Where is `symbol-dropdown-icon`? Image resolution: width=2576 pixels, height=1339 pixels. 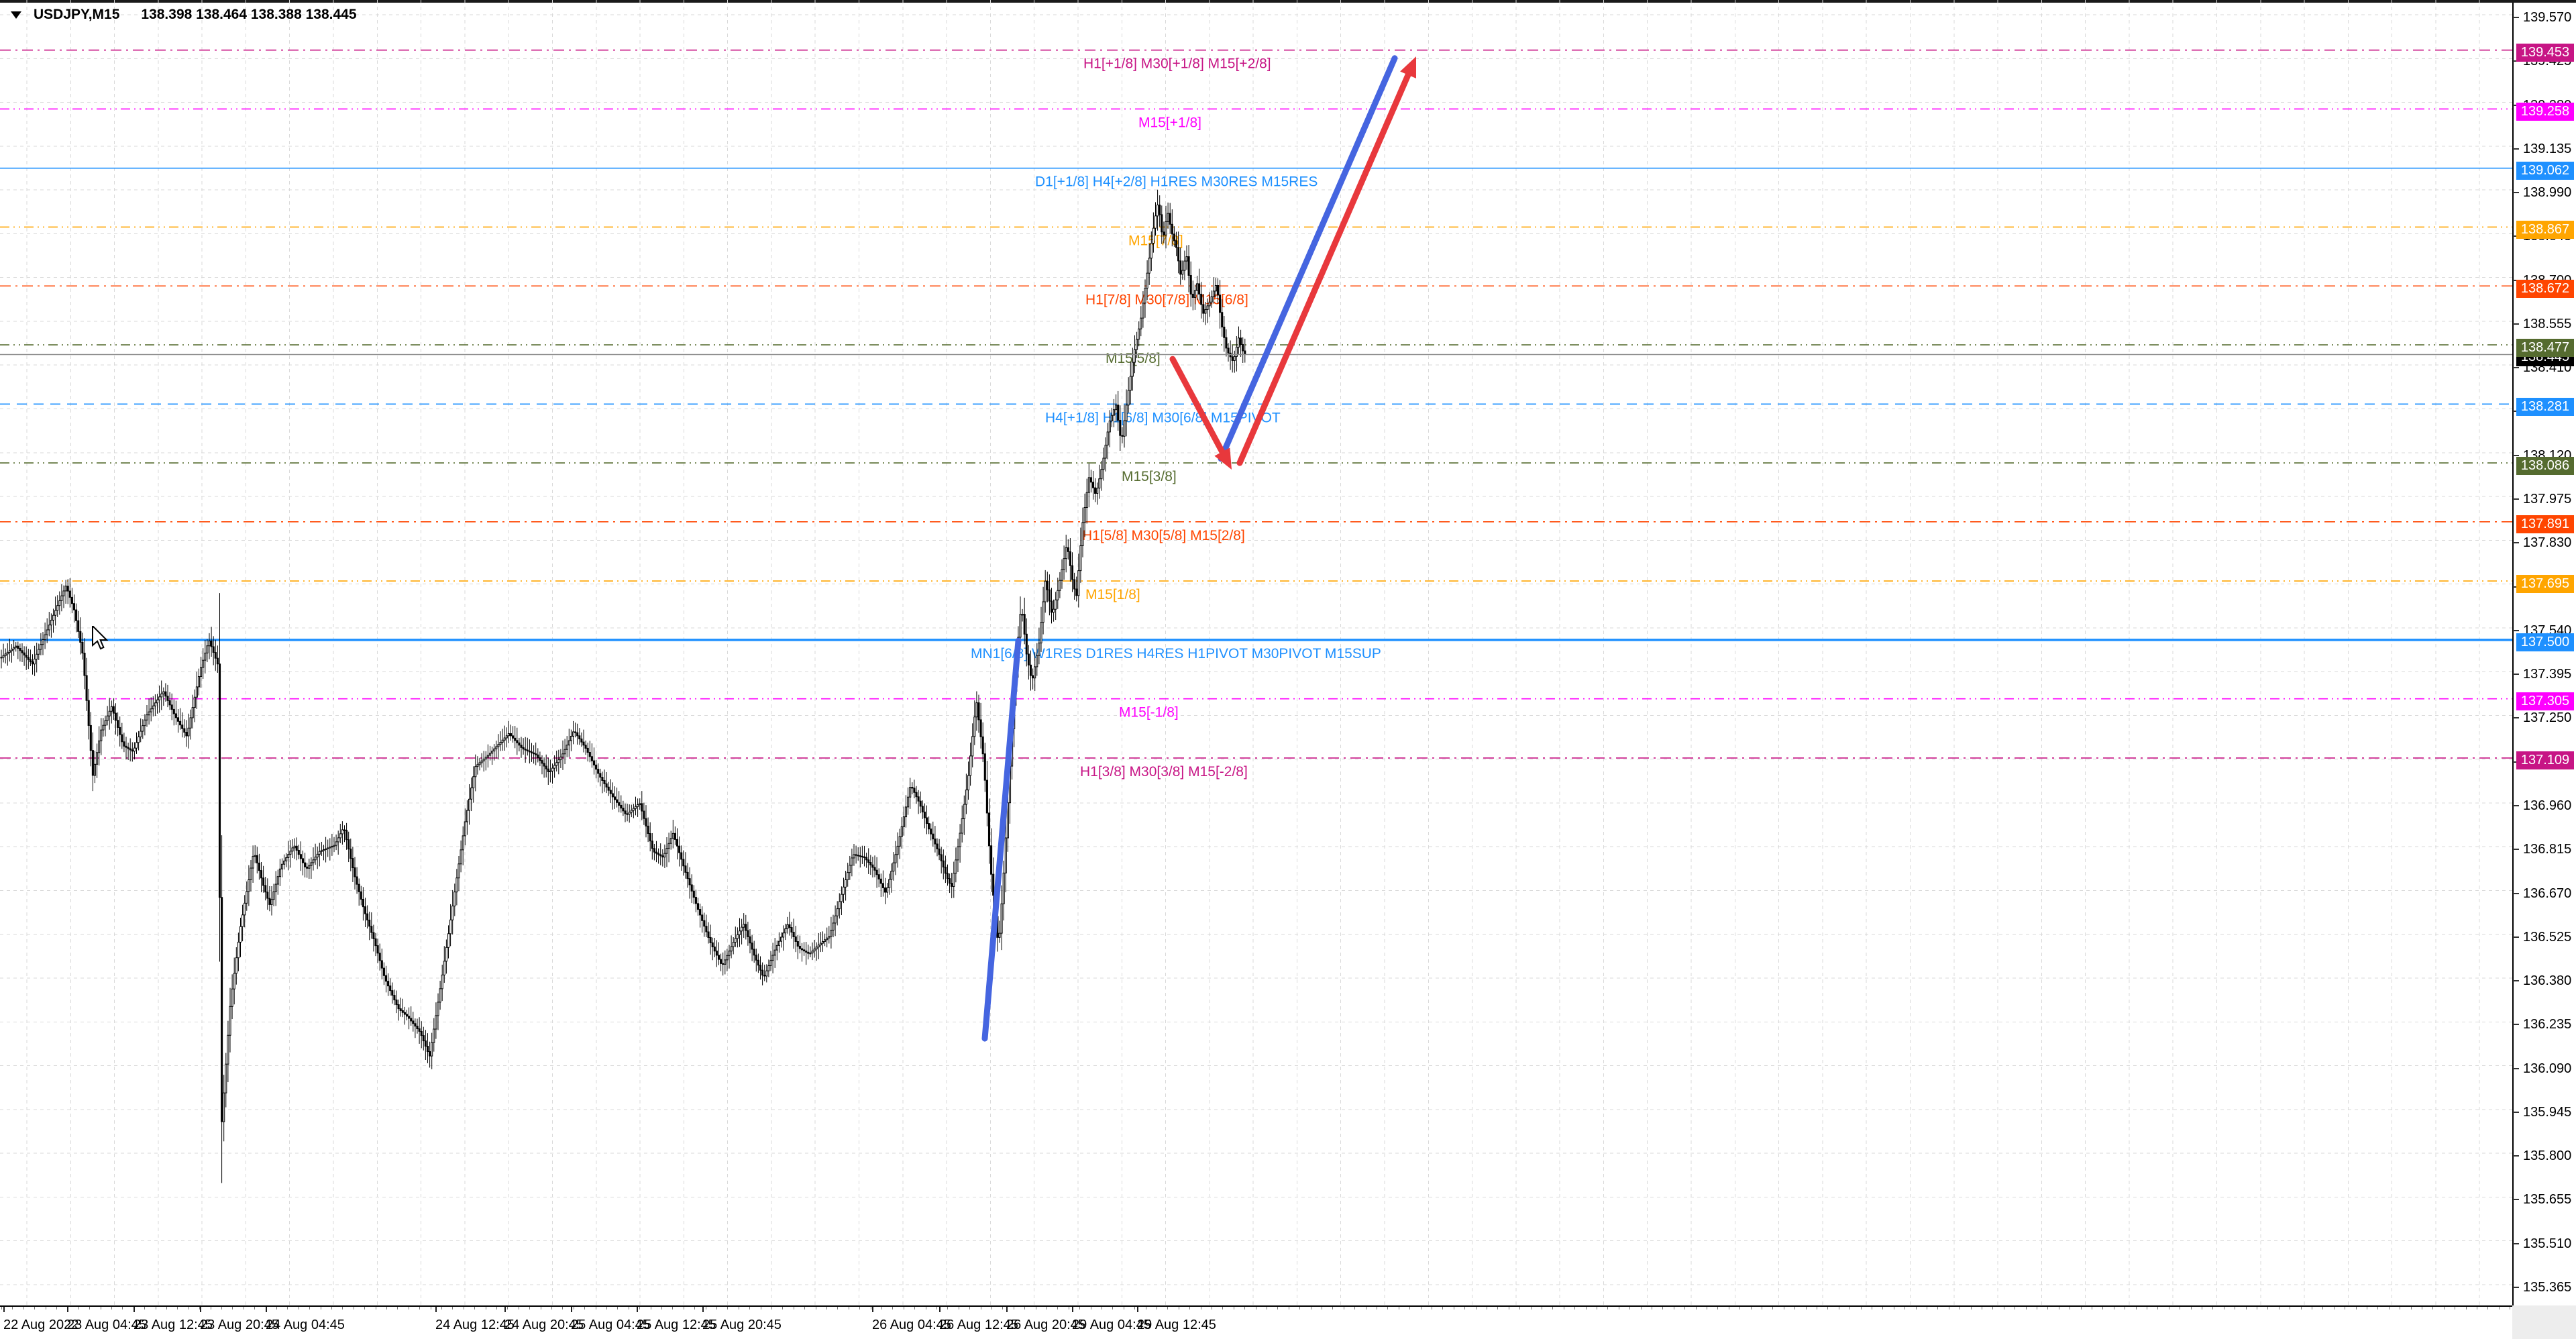
symbol-dropdown-icon is located at coordinates (16, 15).